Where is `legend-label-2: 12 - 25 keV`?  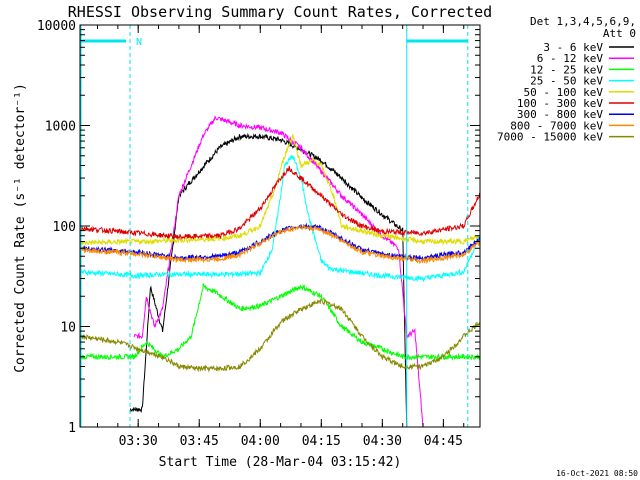
legend-label-2: 12 - 25 keV is located at coordinates (566, 69).